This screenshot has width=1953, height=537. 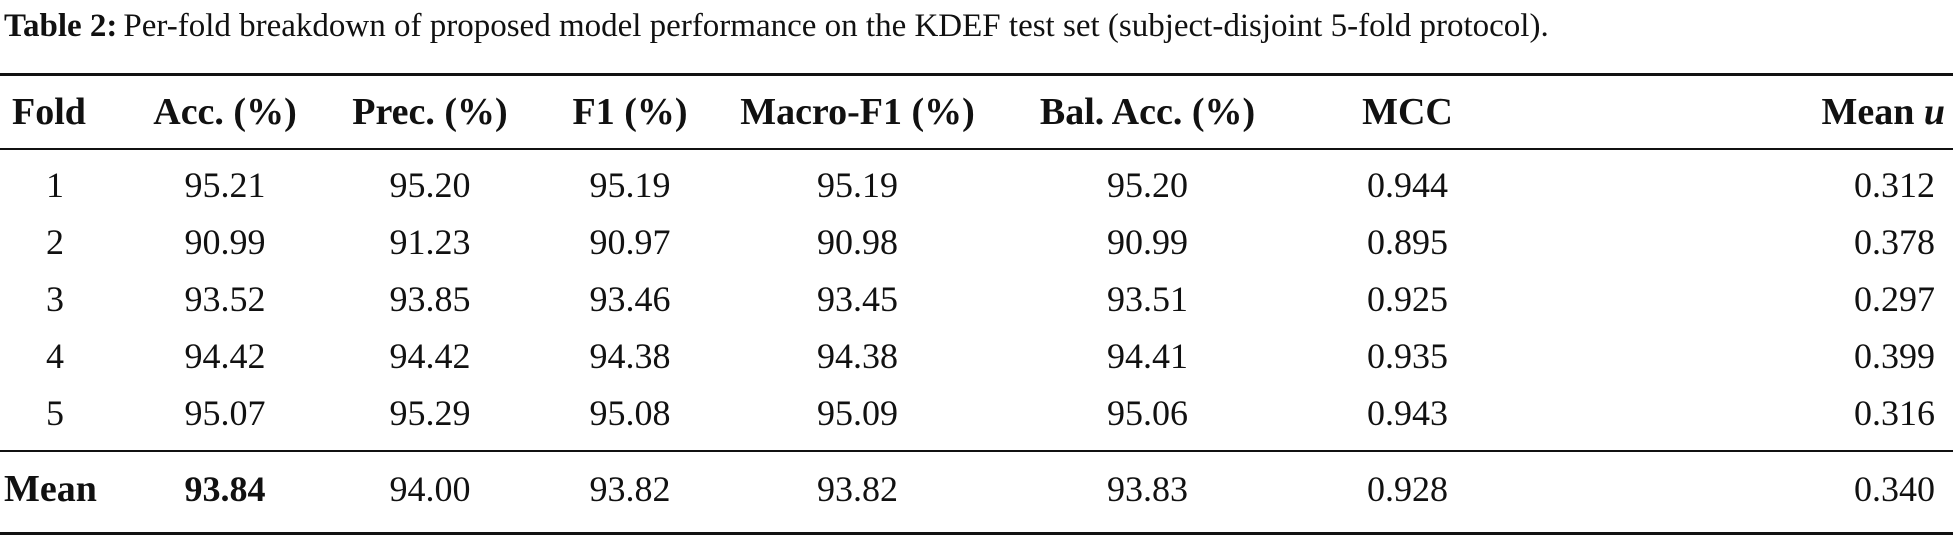 What do you see at coordinates (630, 298) in the screenshot?
I see `cell-f1: 93.46` at bounding box center [630, 298].